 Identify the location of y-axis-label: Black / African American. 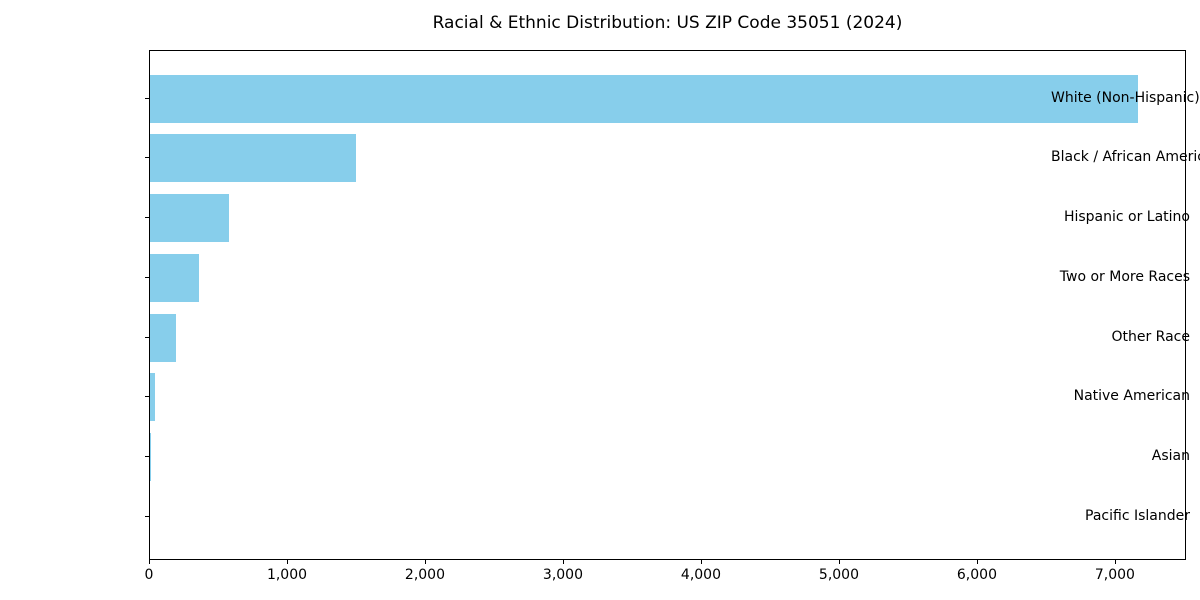
(1125, 157).